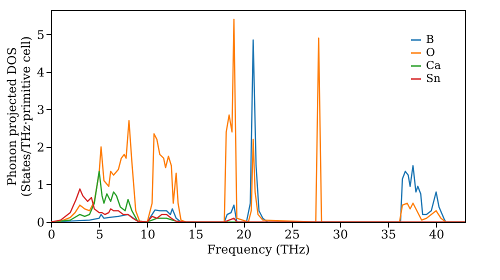  I want to click on x-tick-label: 0, so click(52, 235).